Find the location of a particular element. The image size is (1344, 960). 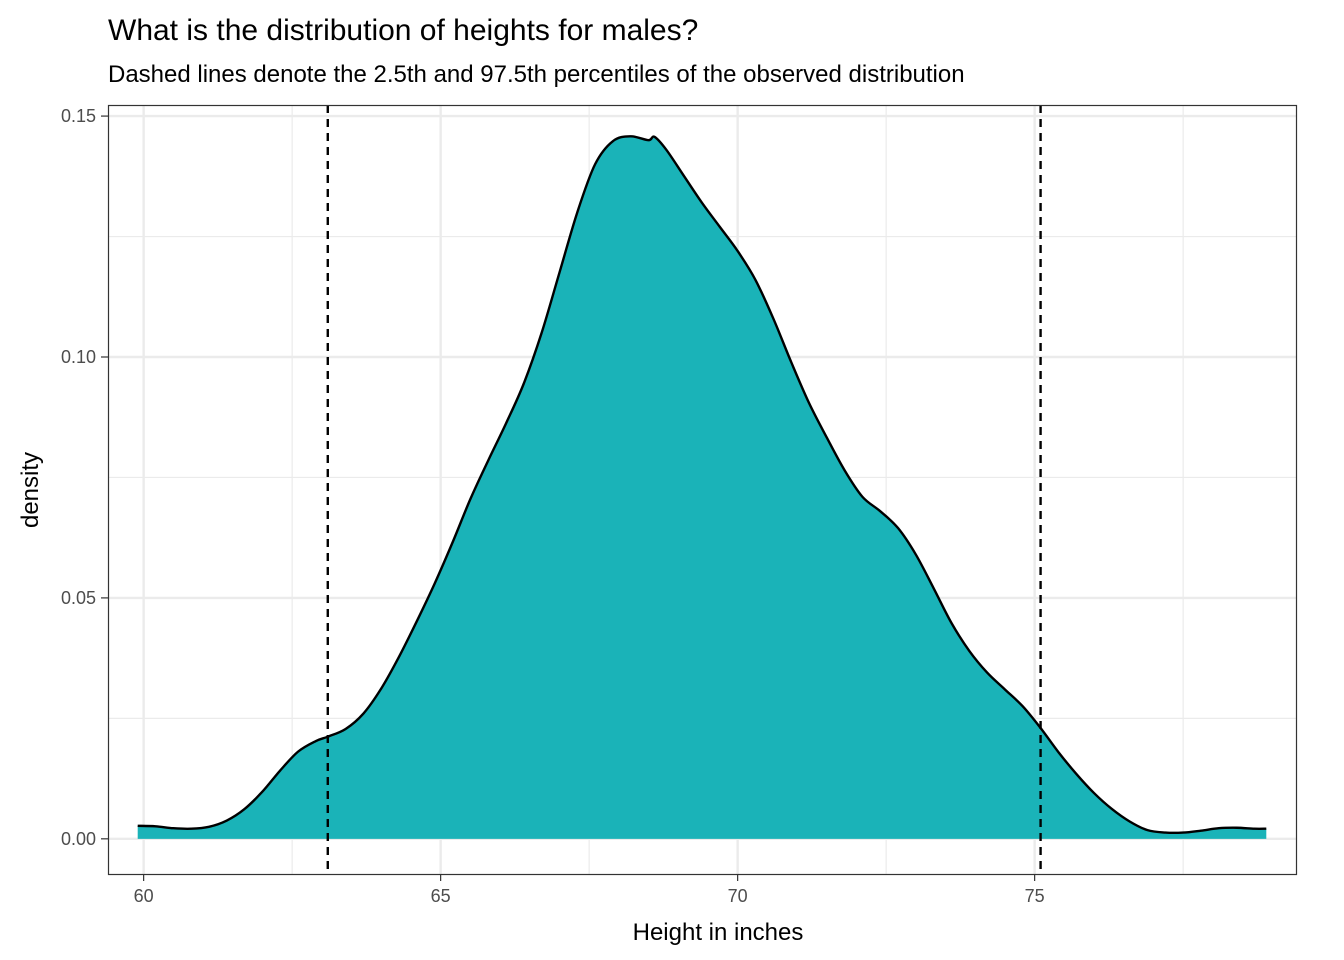

y-axis: 0.00 0.05 0.10 0.15 is located at coordinates (84, 477).